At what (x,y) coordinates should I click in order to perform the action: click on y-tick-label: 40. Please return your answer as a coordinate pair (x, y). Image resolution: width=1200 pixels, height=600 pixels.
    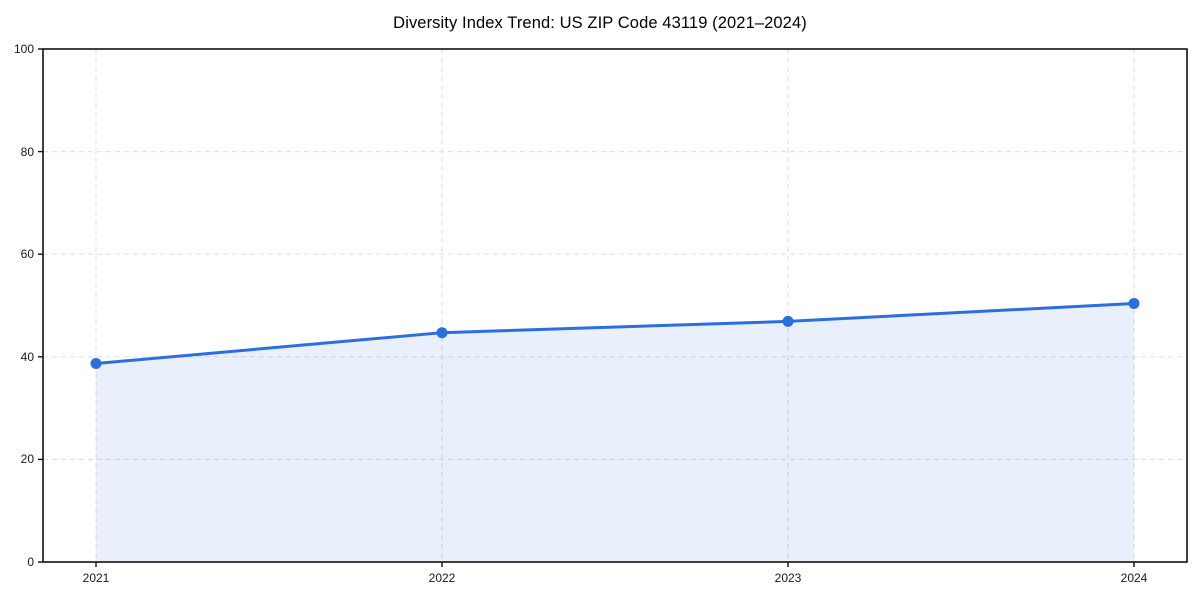
    Looking at the image, I should click on (27, 356).